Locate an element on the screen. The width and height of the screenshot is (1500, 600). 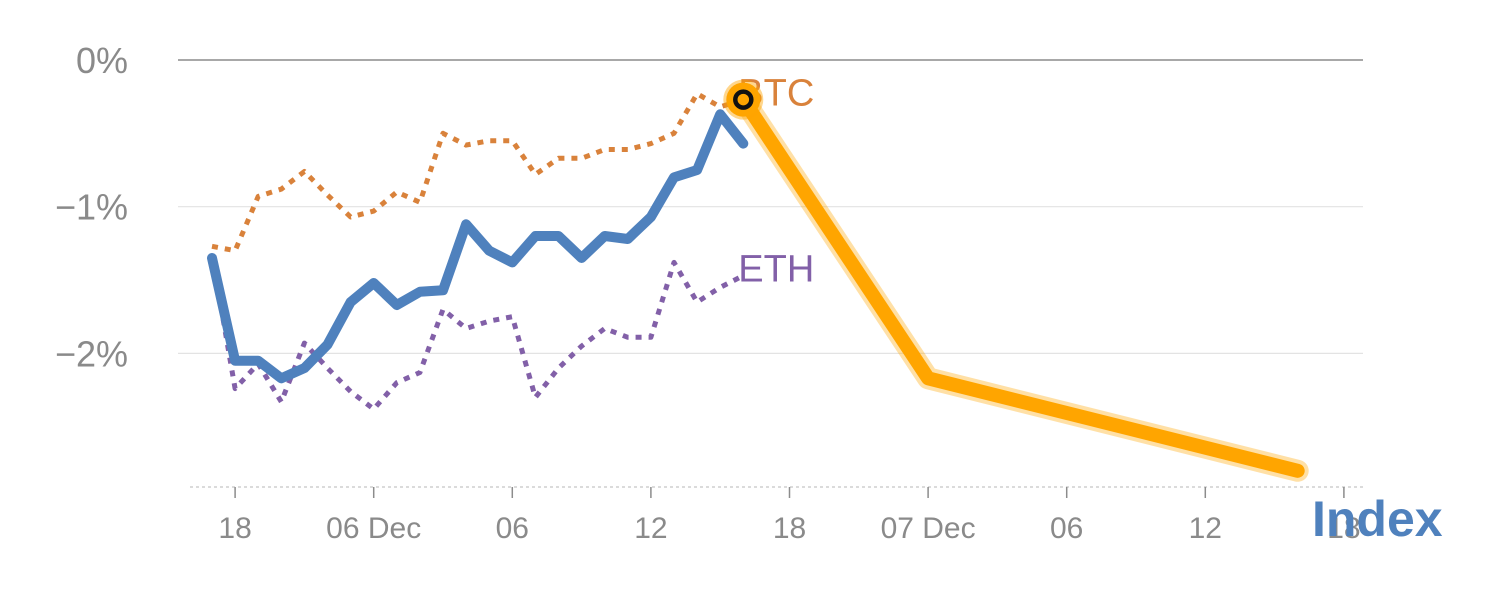
x-tick-label: 07 Dec is located at coordinates (928, 528).